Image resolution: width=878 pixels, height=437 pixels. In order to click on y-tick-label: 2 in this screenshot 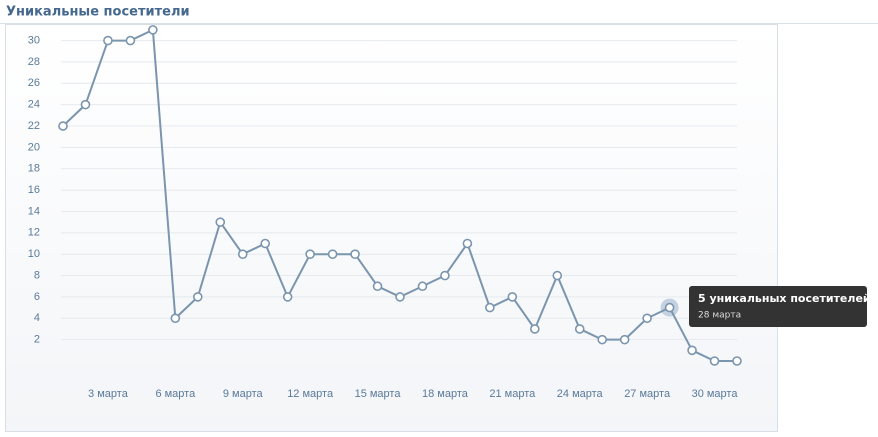, I will do `click(37, 340)`.